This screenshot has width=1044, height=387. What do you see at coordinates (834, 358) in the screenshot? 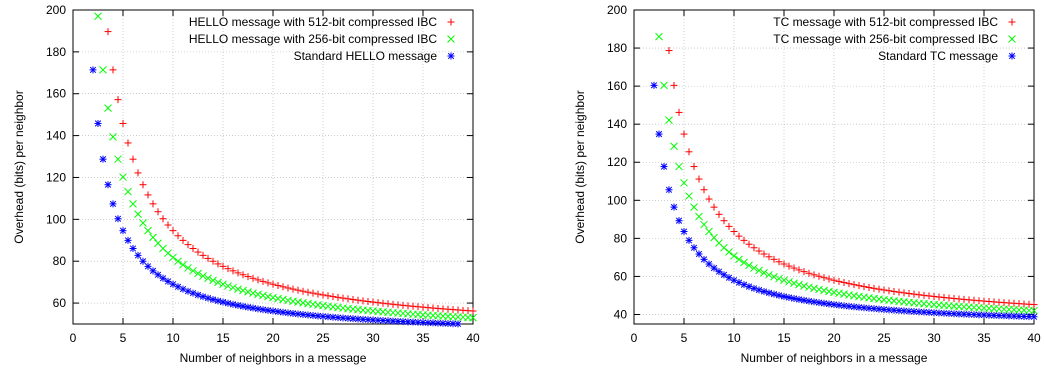
I see `x-axis-label: Number of neighbors in a message` at bounding box center [834, 358].